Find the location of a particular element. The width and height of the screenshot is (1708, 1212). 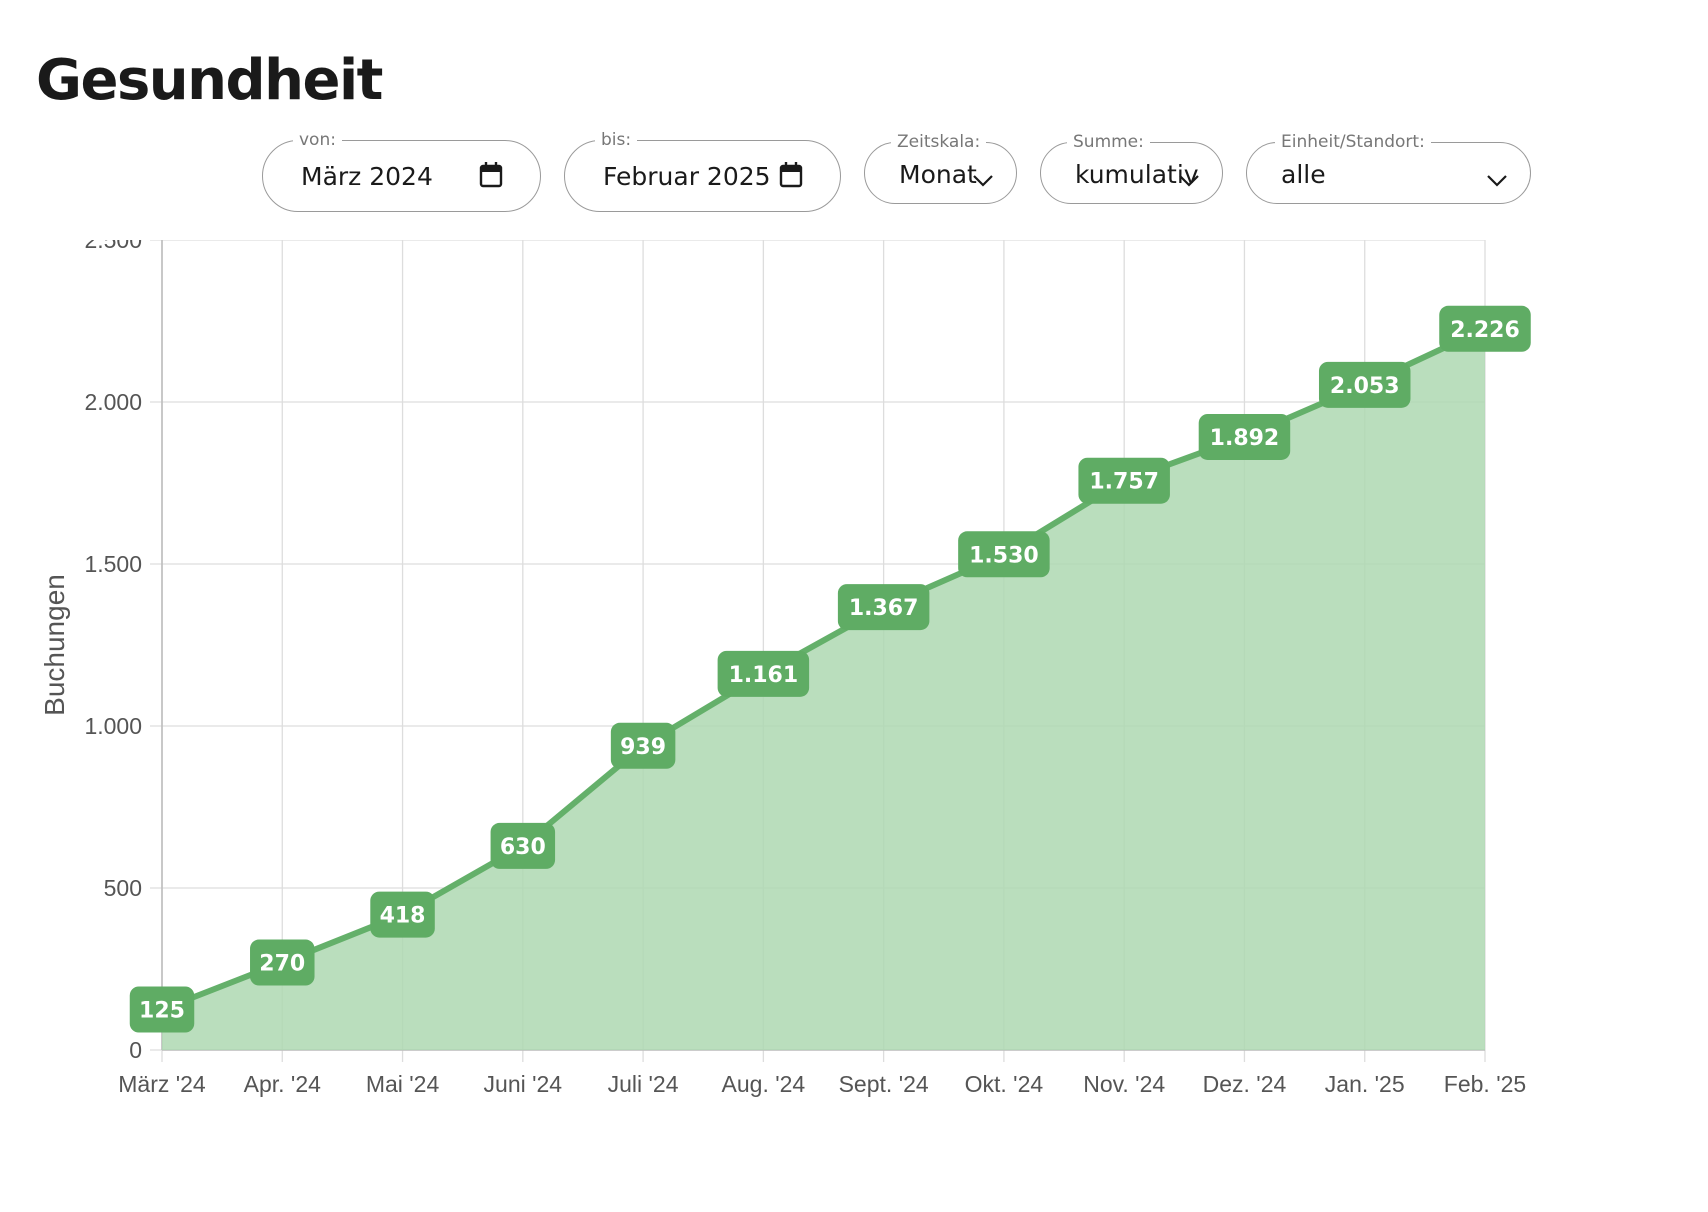

data-label: 125 is located at coordinates (162, 1011).